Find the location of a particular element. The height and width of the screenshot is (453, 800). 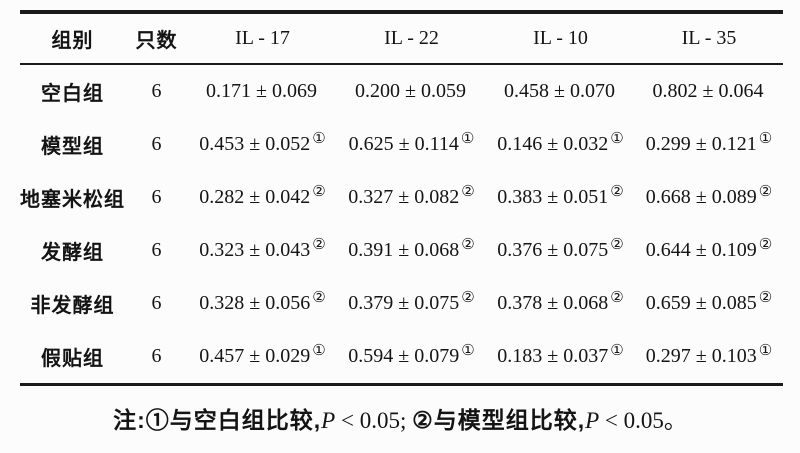

il35-cell: 0.297 ± 0.103 ① is located at coordinates (709, 355).